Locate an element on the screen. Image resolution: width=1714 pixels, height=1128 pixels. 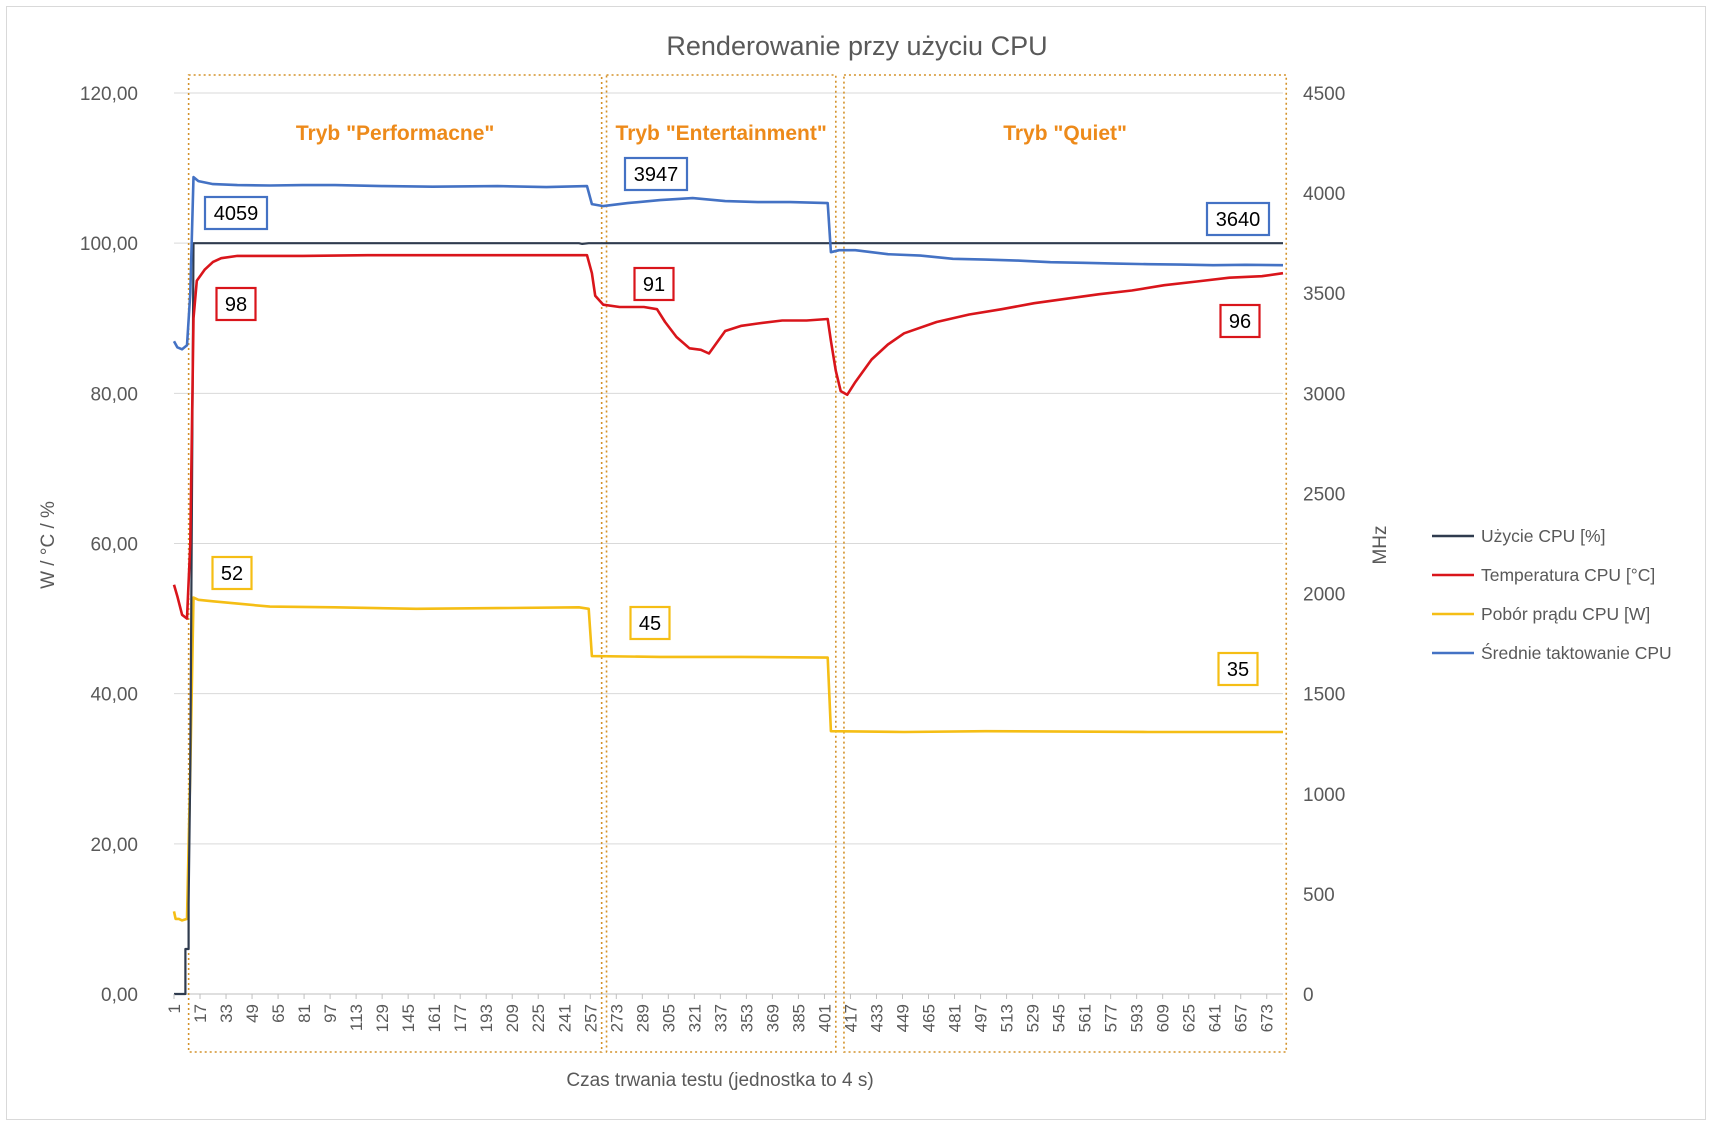
x-tick-label: 641 is located at coordinates (1215, 1018).